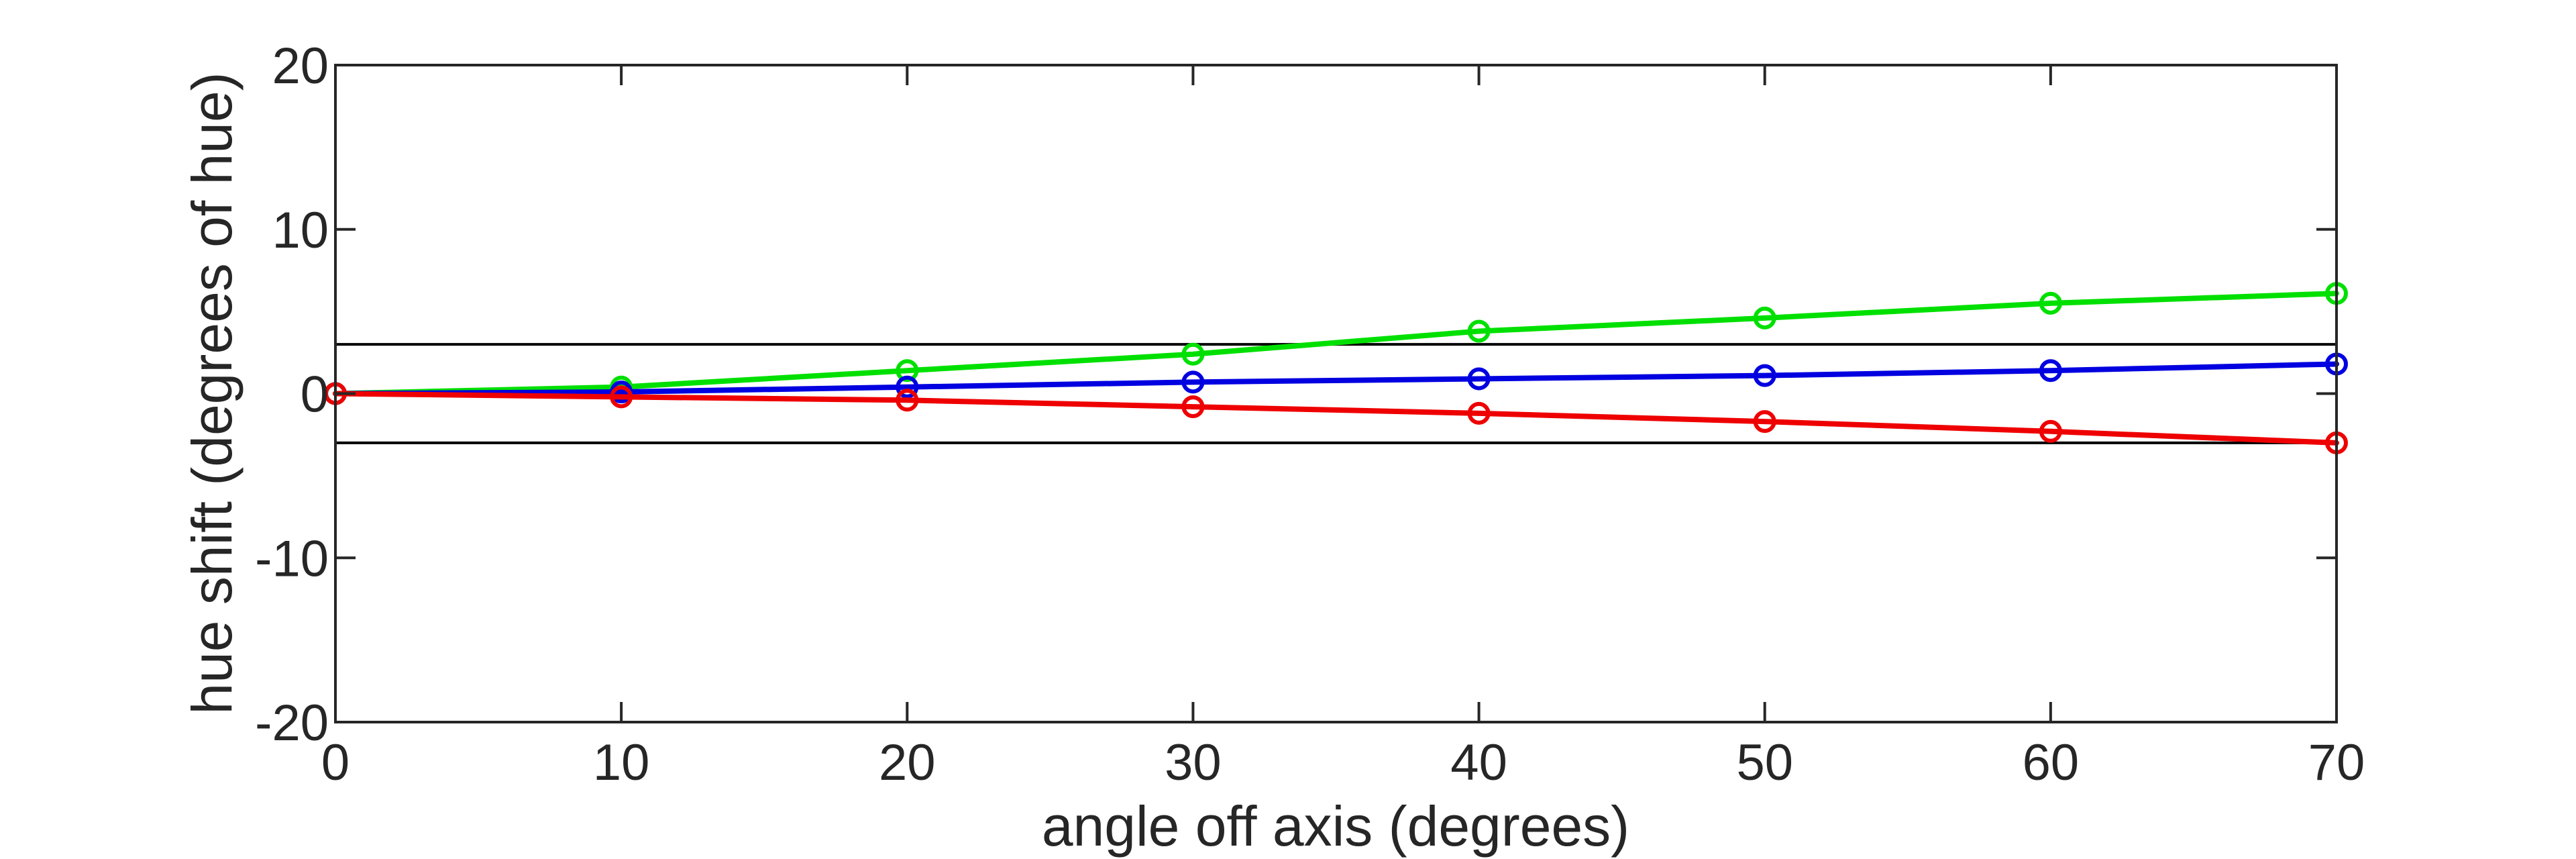 This screenshot has width=2576, height=859. Describe the element at coordinates (292, 558) in the screenshot. I see `y-tick-label: -10` at that location.